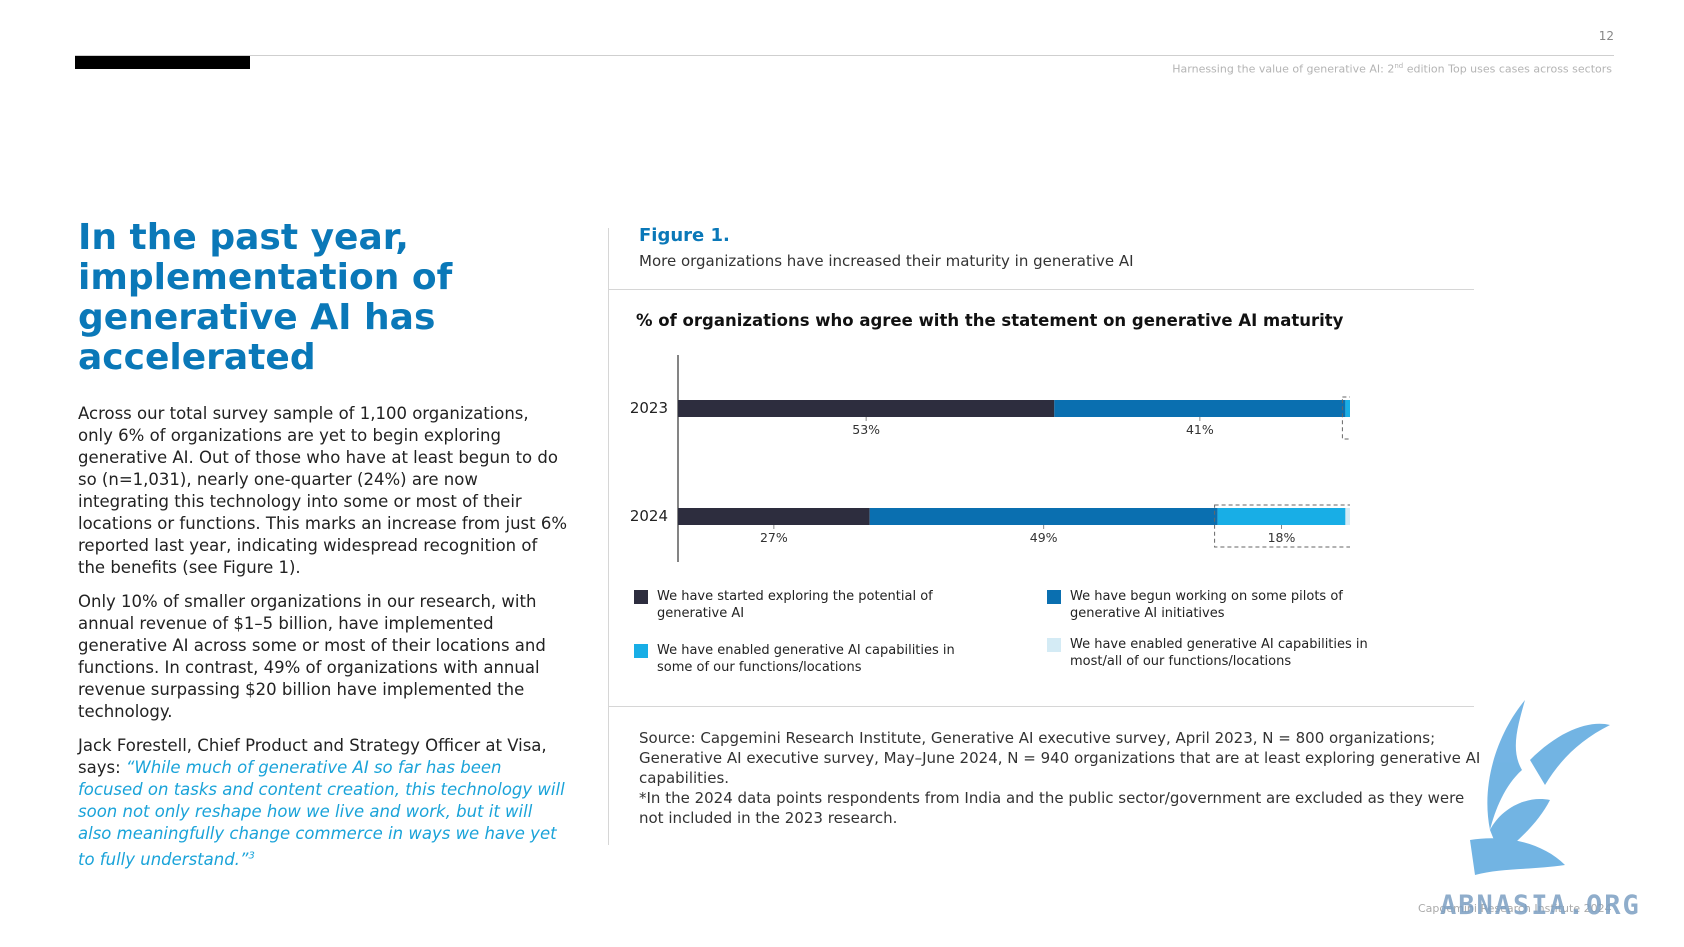  I want to click on data-label-2024-series-1: 27%, so click(774, 537).